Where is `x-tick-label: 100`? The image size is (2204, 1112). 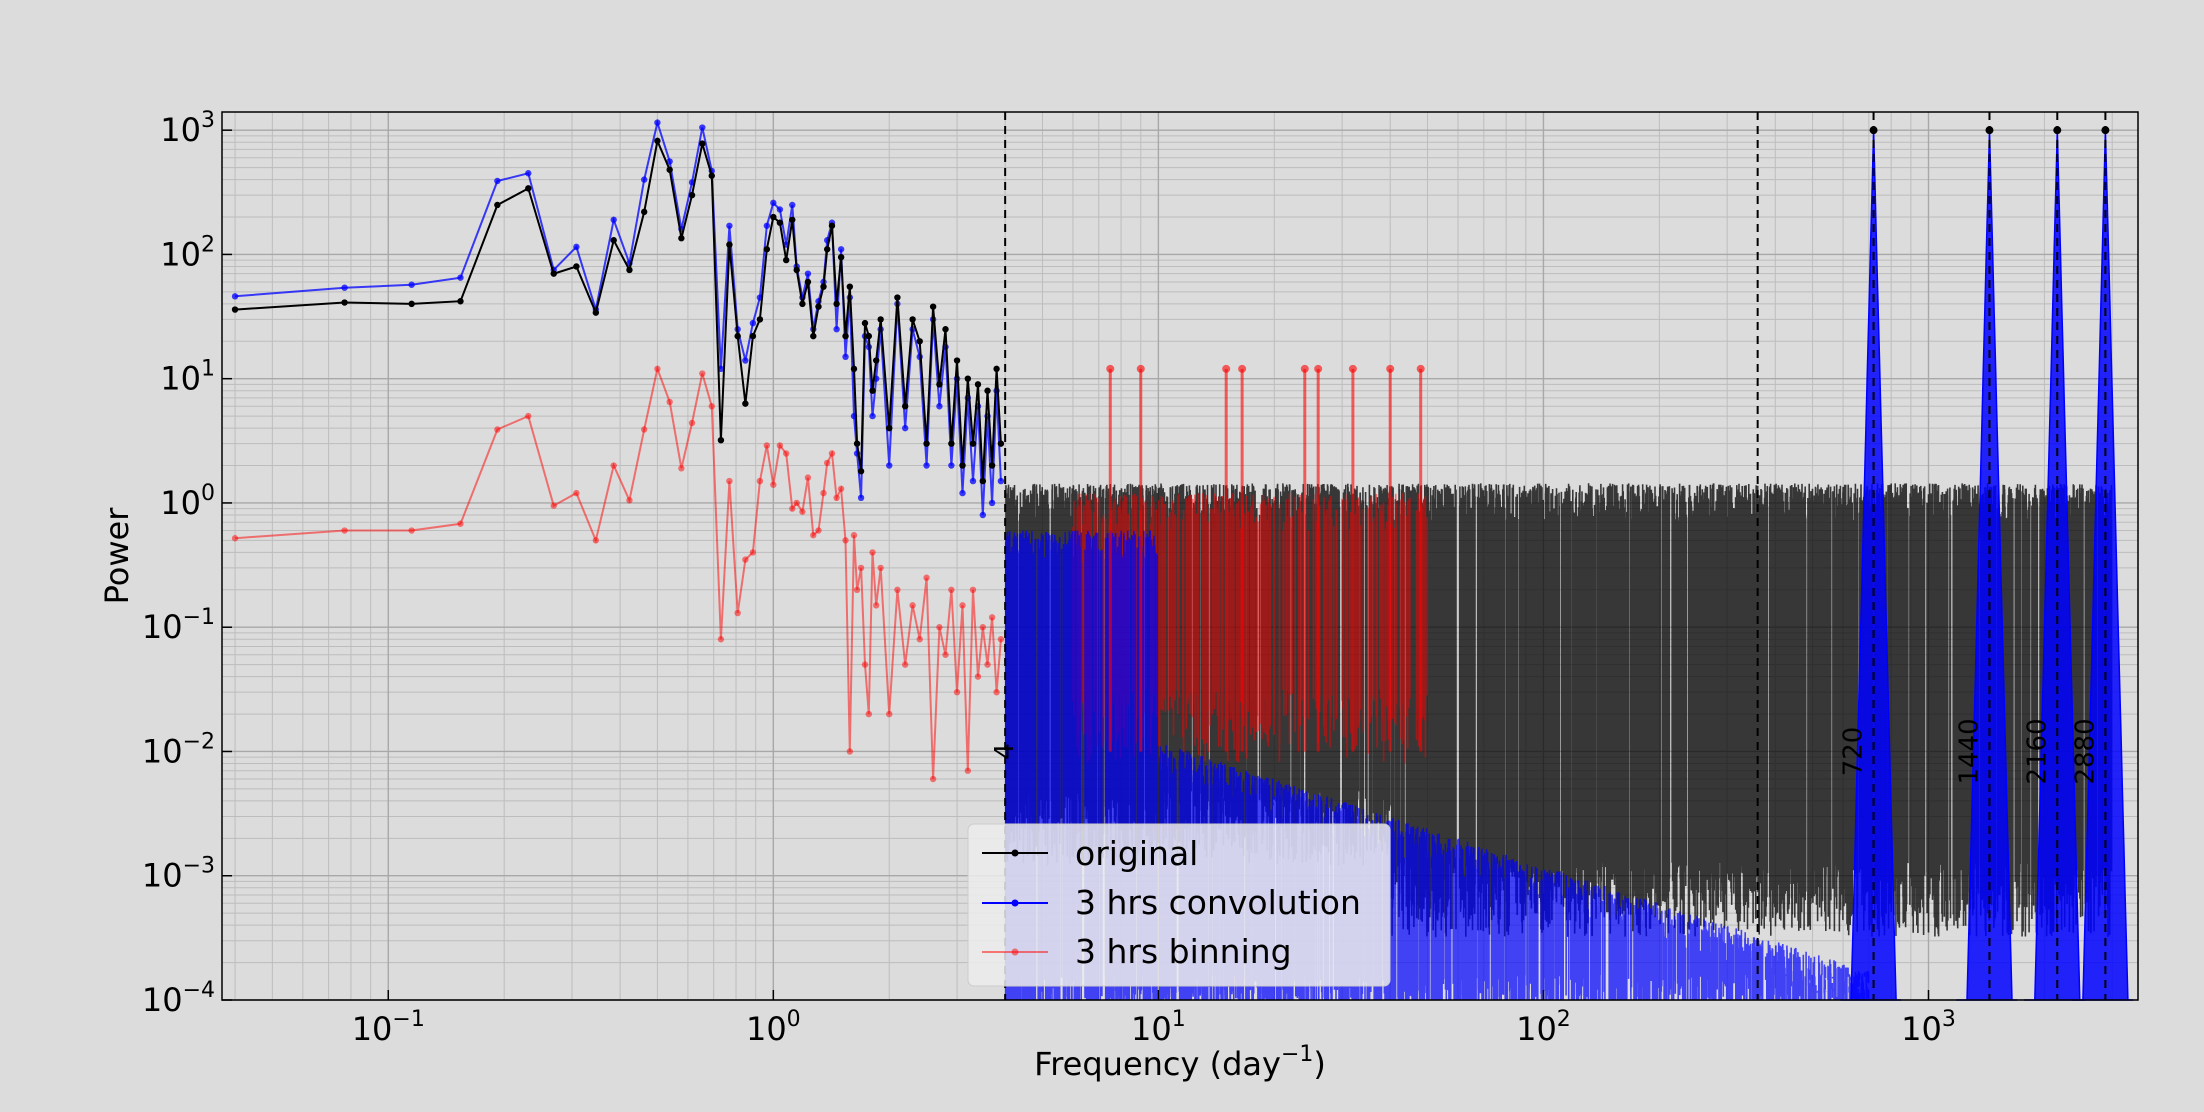
x-tick-label: 100 is located at coordinates (773, 1027).